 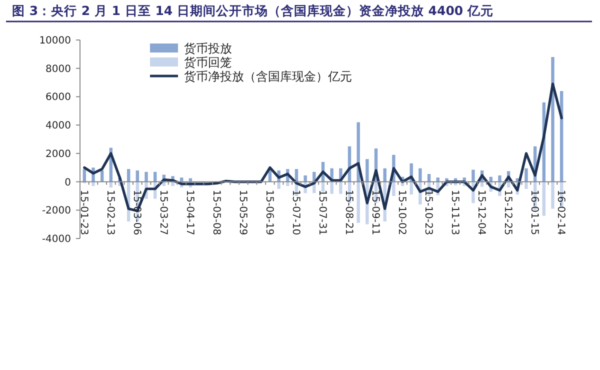 What do you see at coordinates (56, 239) in the screenshot?
I see `y-tick-label: -4000` at bounding box center [56, 239].